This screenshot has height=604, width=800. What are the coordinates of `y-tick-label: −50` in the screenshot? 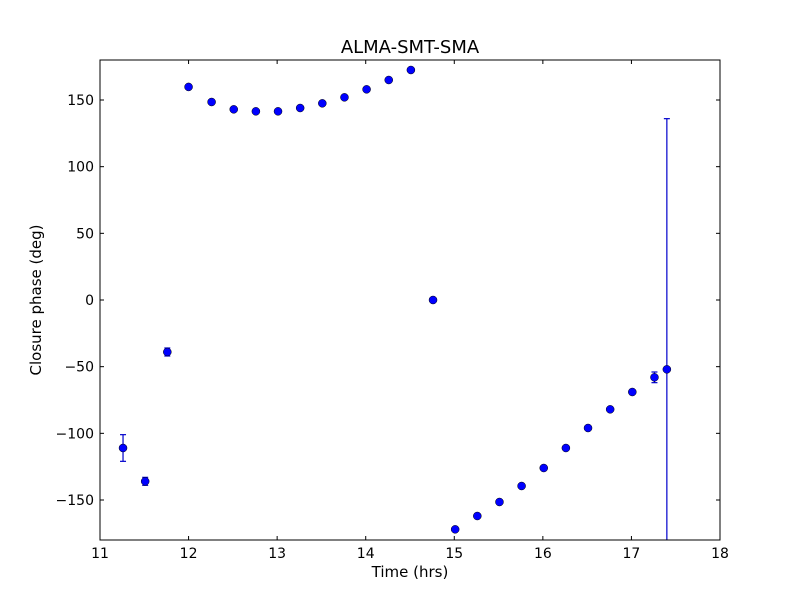 It's located at (79, 368).